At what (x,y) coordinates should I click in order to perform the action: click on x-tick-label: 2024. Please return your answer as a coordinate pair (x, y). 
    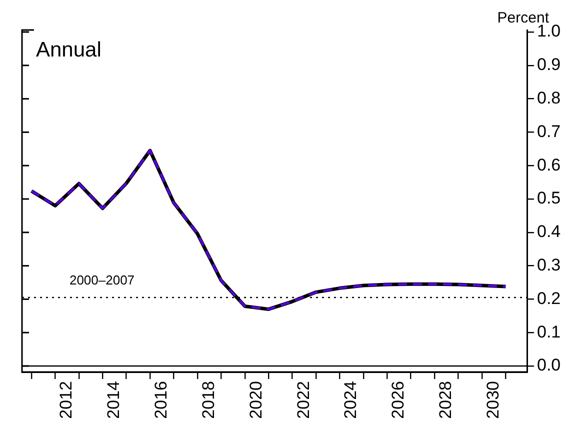
    Looking at the image, I should click on (350, 400).